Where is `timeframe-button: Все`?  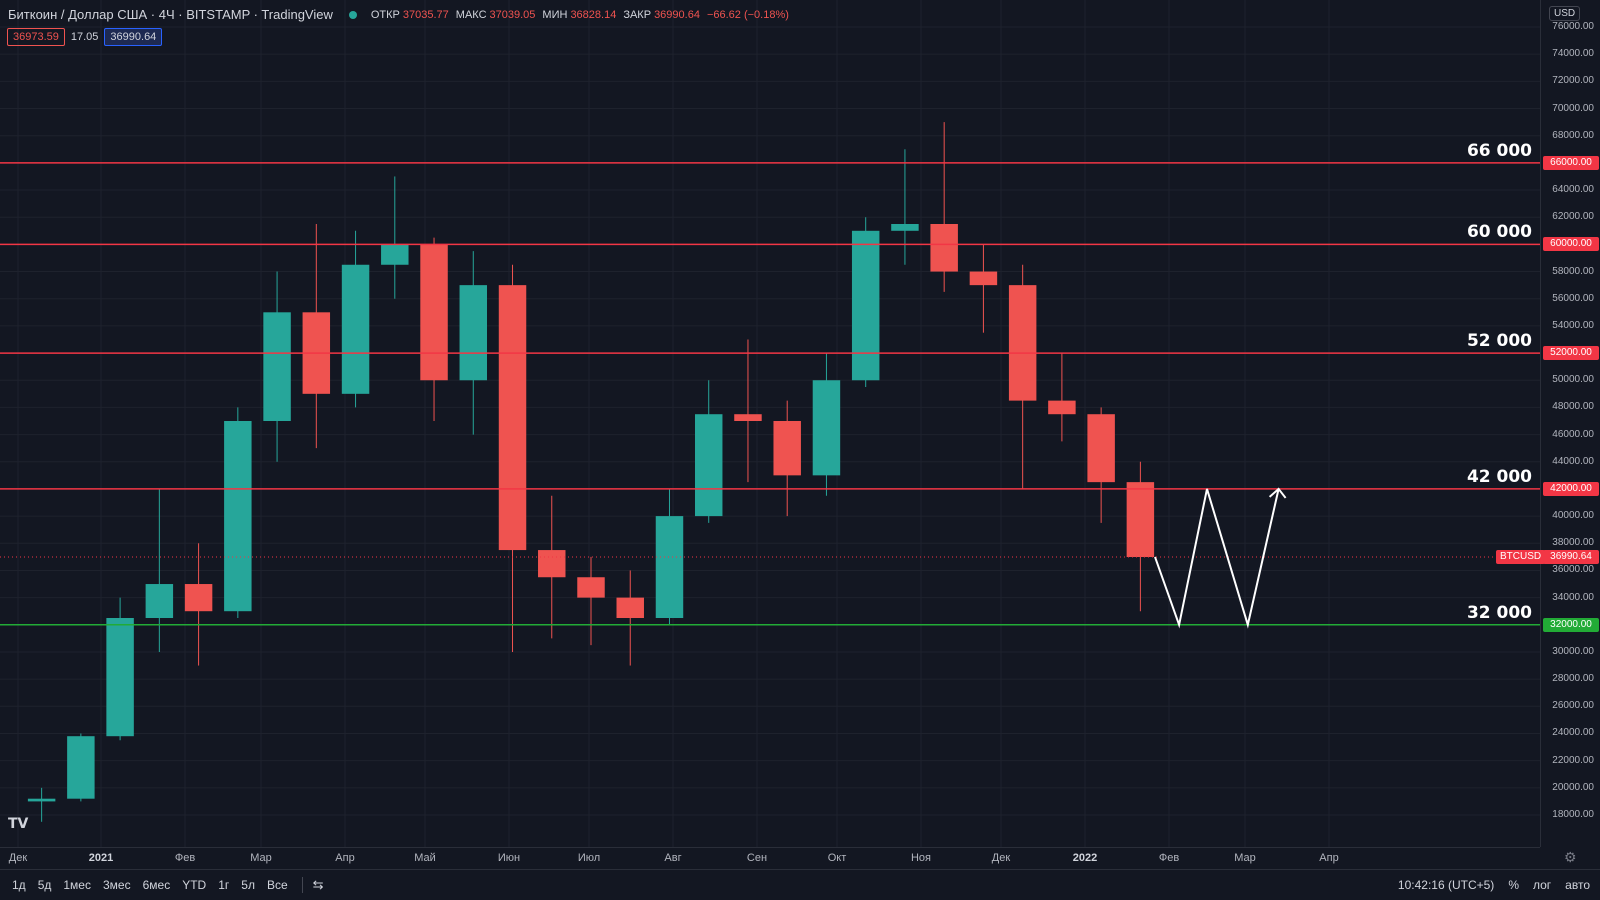
timeframe-button: Все is located at coordinates (277, 885).